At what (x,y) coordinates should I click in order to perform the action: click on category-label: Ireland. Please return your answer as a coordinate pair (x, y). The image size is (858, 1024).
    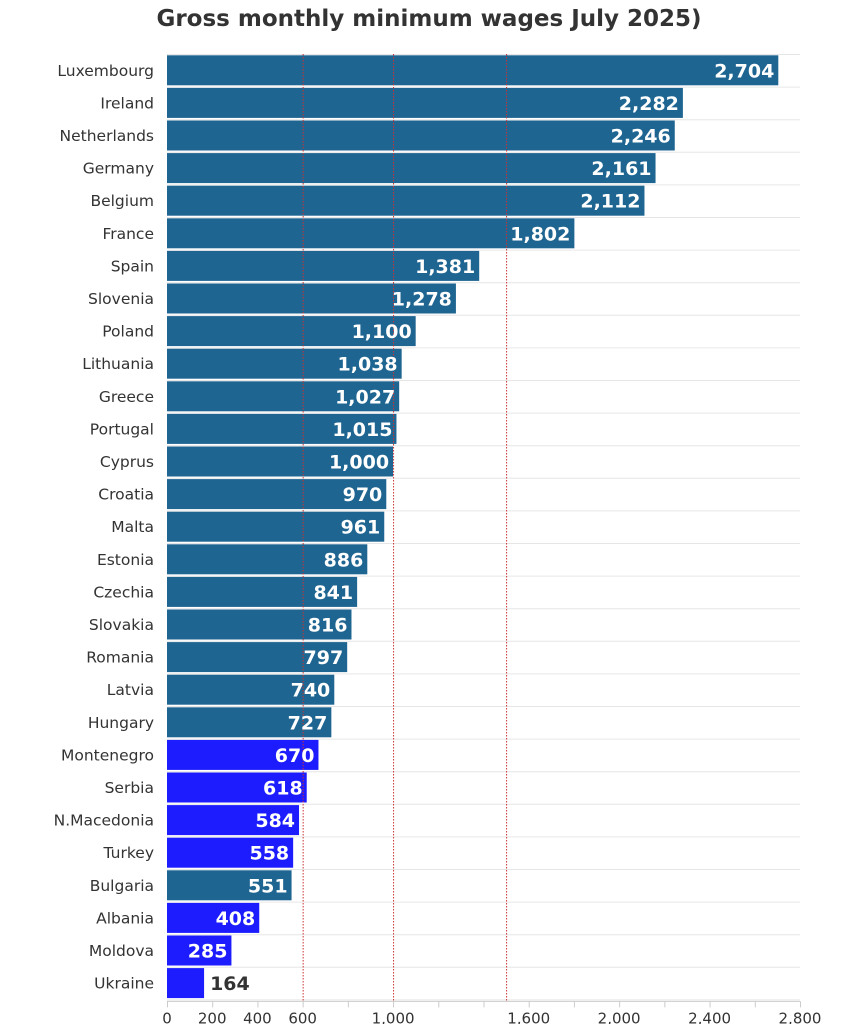
    Looking at the image, I should click on (127, 103).